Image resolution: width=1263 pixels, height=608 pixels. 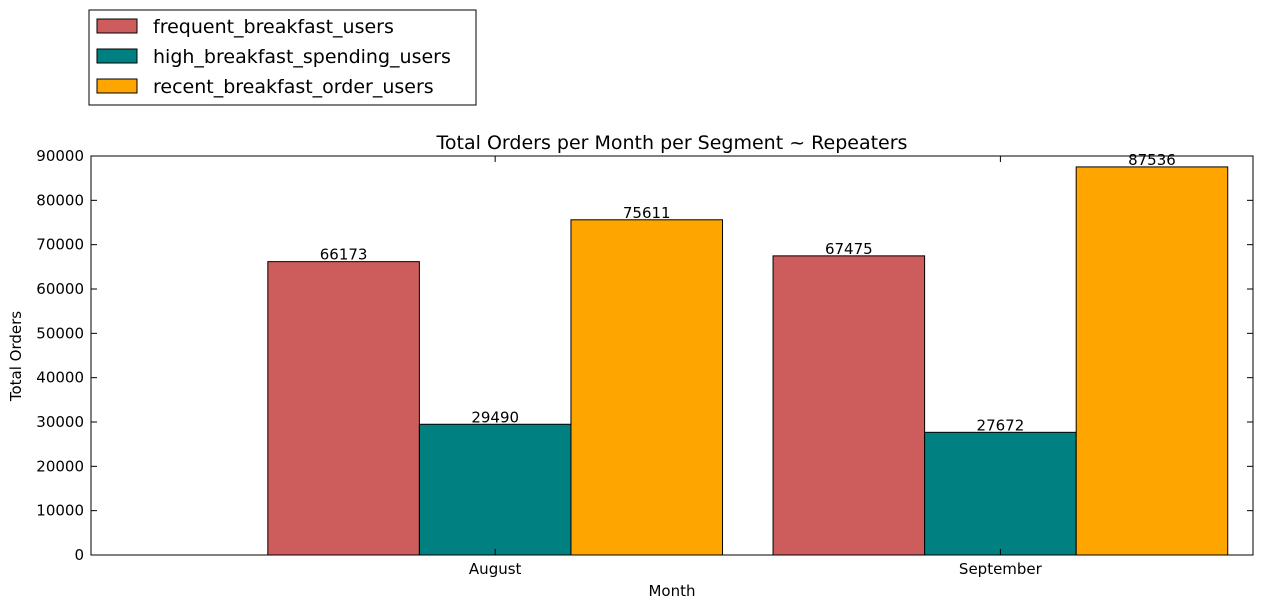 I want to click on y-tick-label: 80000, so click(x=60, y=200).